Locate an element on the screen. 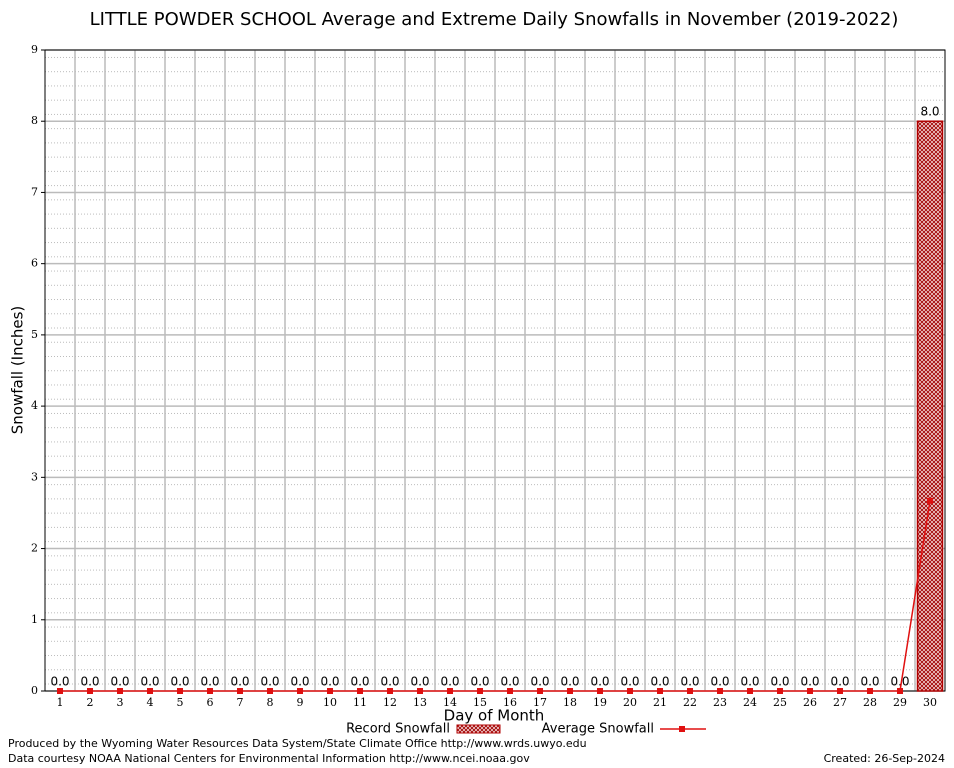  y-tick-label: 5 is located at coordinates (34, 334).